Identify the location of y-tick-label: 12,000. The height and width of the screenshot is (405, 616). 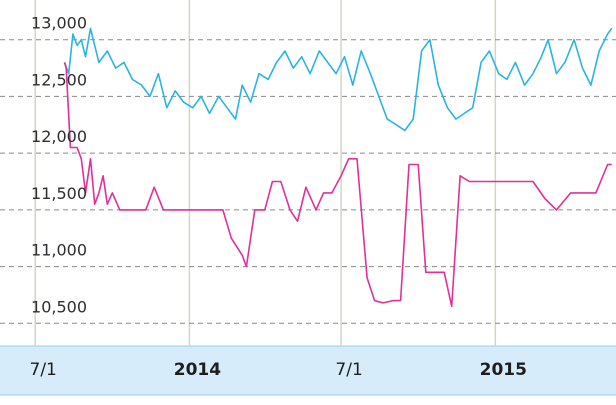
(59, 136).